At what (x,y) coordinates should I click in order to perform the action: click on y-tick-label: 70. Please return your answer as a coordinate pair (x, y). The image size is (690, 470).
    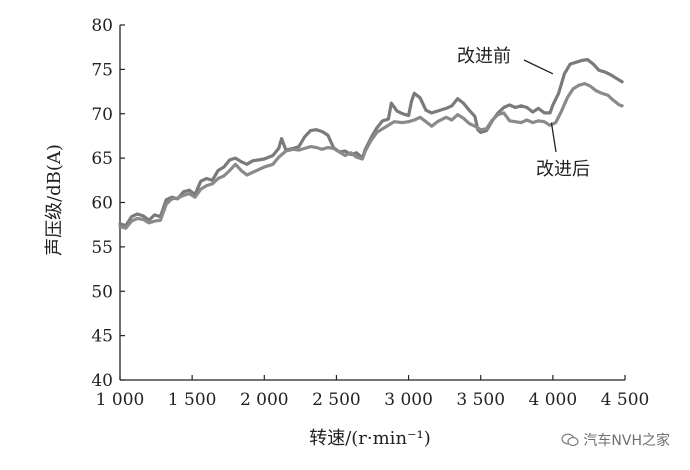
    Looking at the image, I should click on (102, 115).